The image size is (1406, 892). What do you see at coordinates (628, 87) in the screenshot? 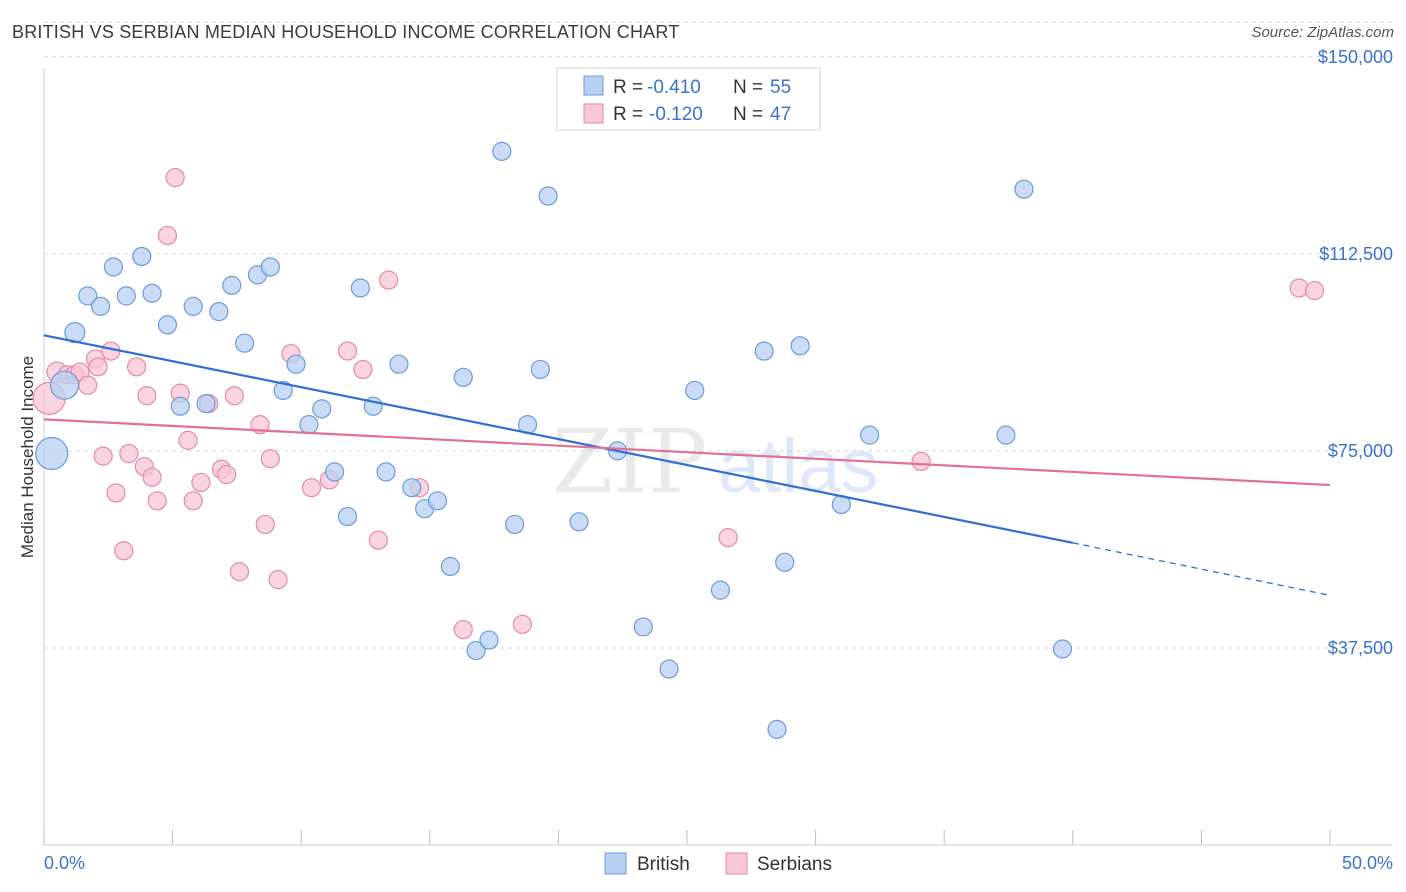
I see `legend-british-r-label: R =` at bounding box center [628, 87].